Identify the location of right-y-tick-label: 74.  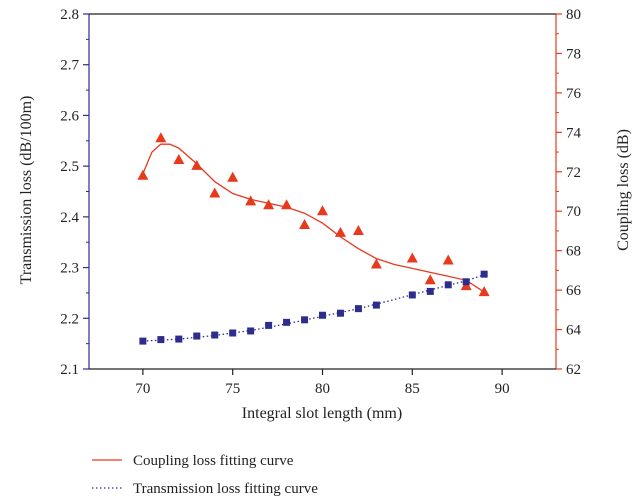
(574, 133).